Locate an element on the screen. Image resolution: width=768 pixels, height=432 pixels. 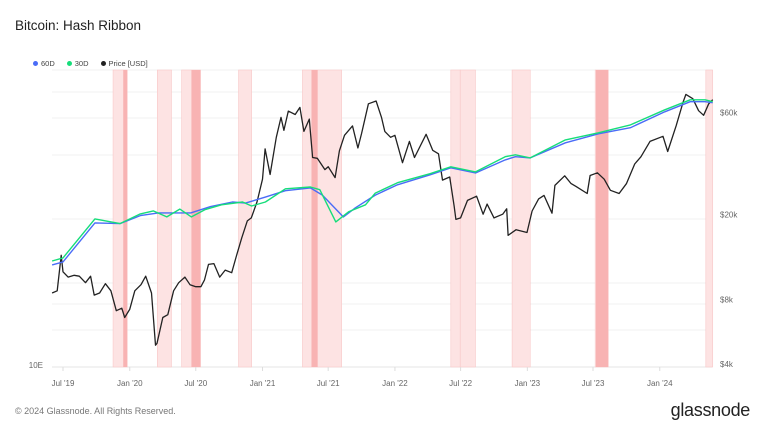
legend-label-price: Price [USD] is located at coordinates (128, 63).